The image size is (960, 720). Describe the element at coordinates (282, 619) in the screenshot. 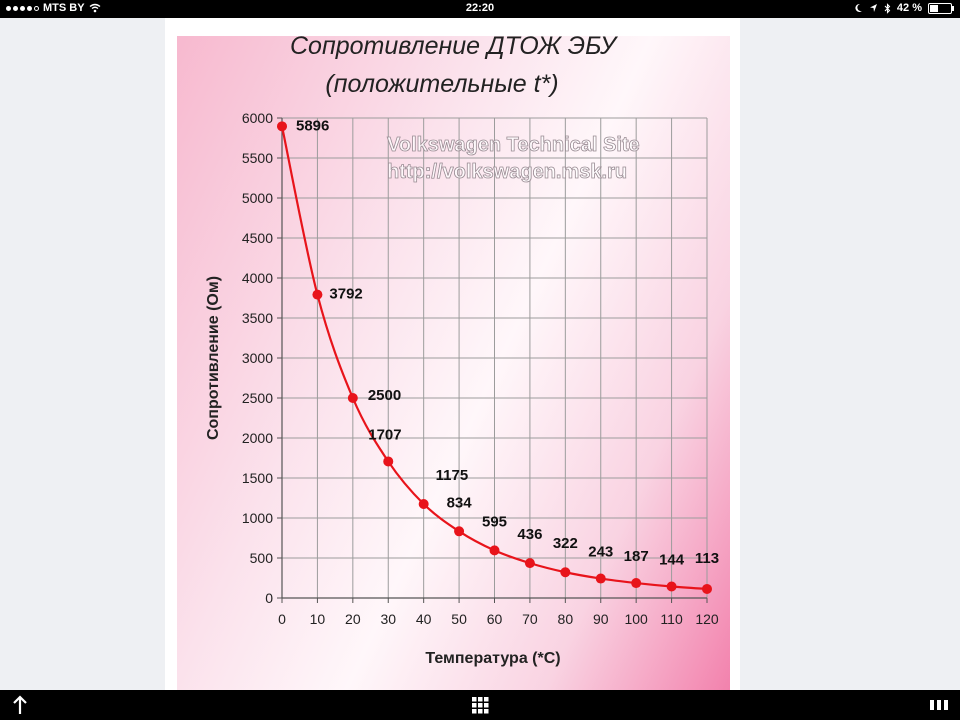

I see `x-tick-label: 0` at that location.